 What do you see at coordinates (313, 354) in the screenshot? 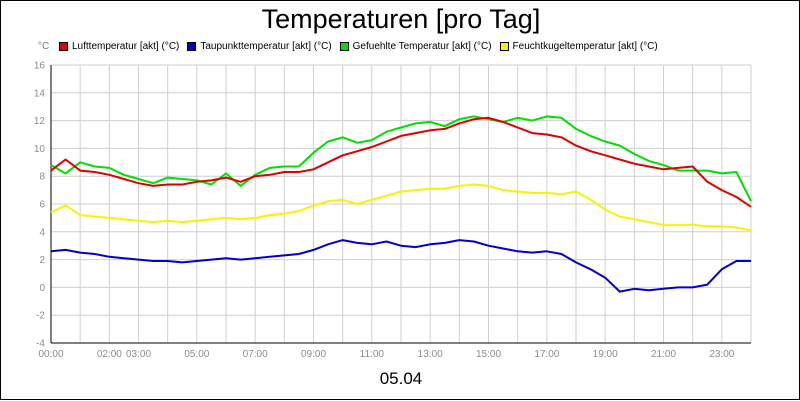
I see `x-tick-label: 09:00` at bounding box center [313, 354].